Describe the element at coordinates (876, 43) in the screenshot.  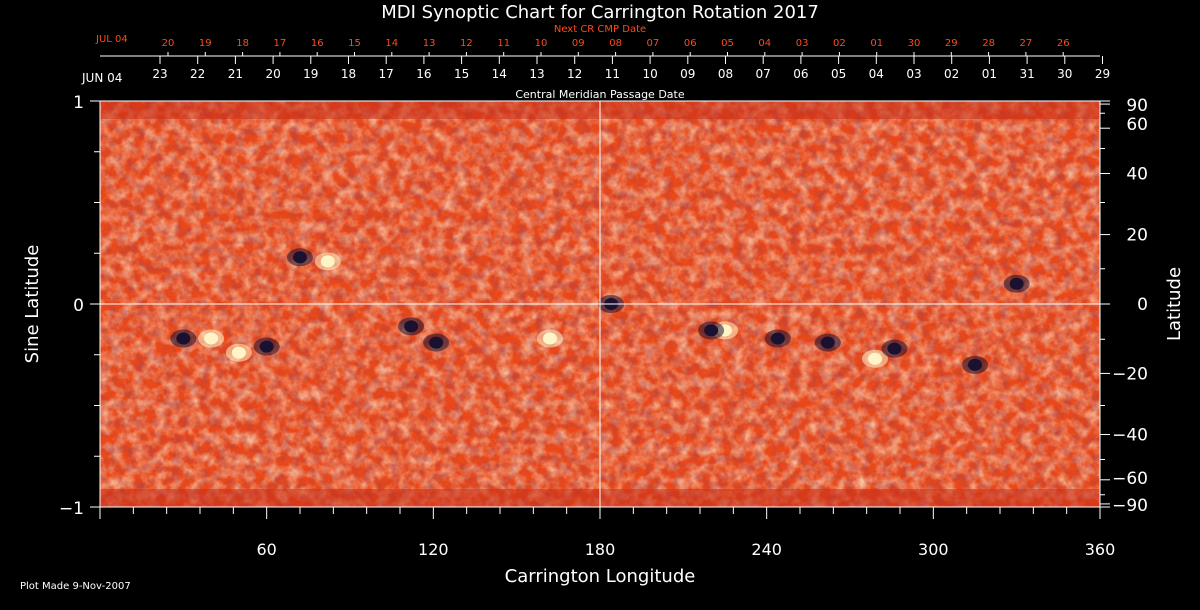
I see `red-axis-tick-label: 01` at that location.